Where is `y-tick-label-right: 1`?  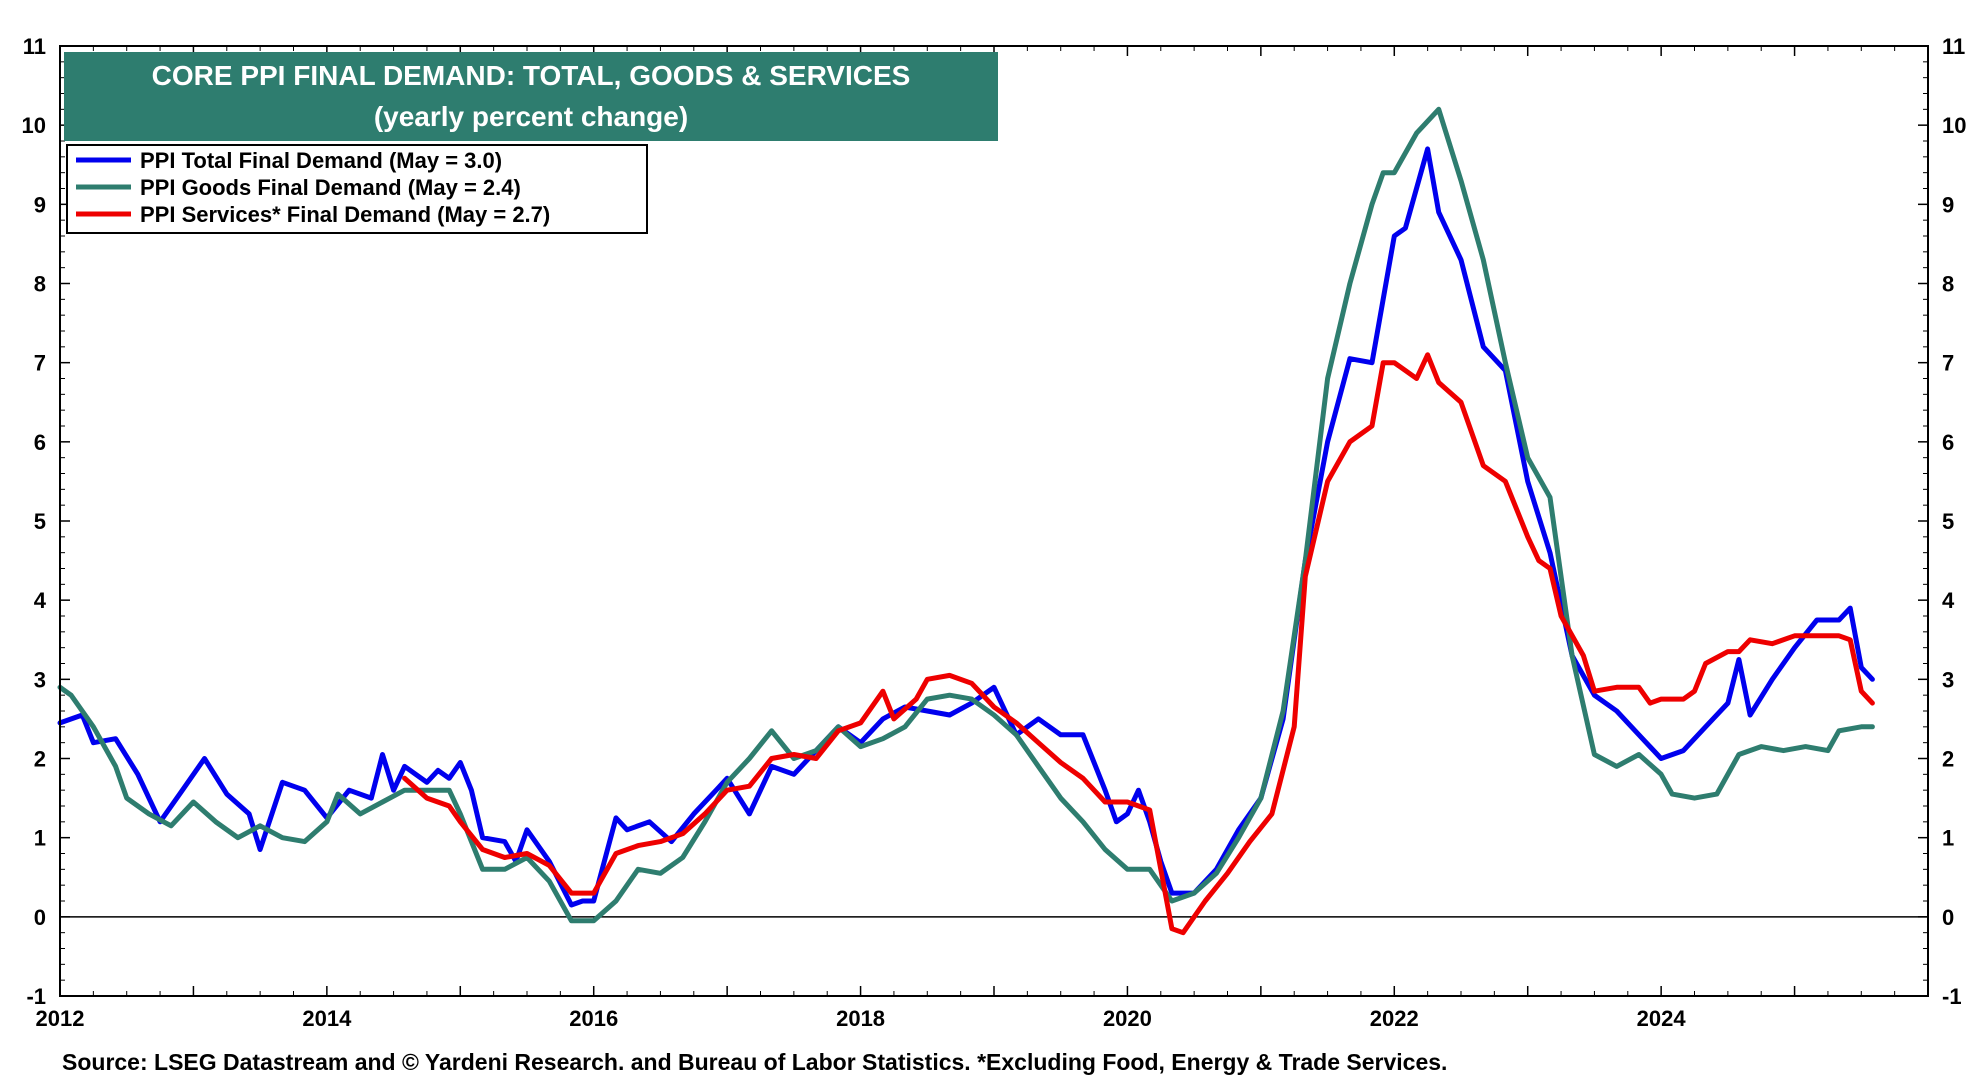
y-tick-label-right: 1 is located at coordinates (1948, 838).